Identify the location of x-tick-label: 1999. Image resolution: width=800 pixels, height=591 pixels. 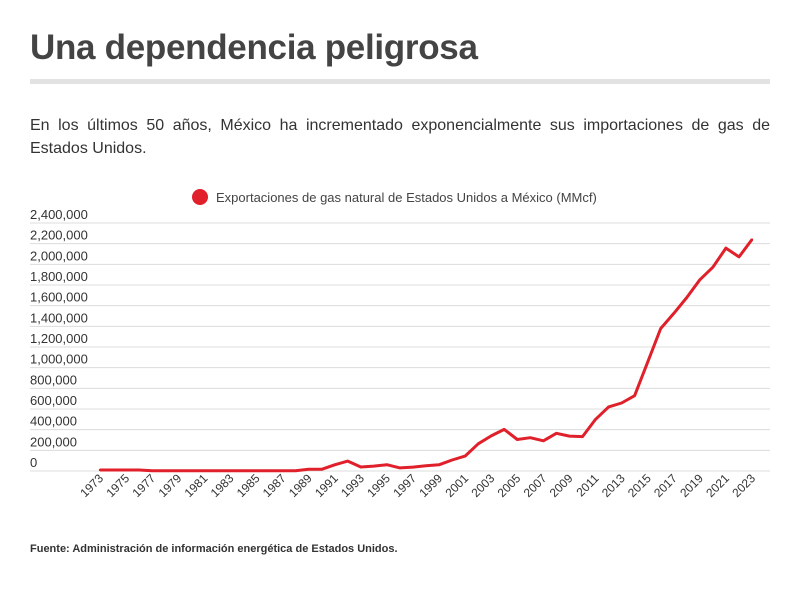
(430, 485).